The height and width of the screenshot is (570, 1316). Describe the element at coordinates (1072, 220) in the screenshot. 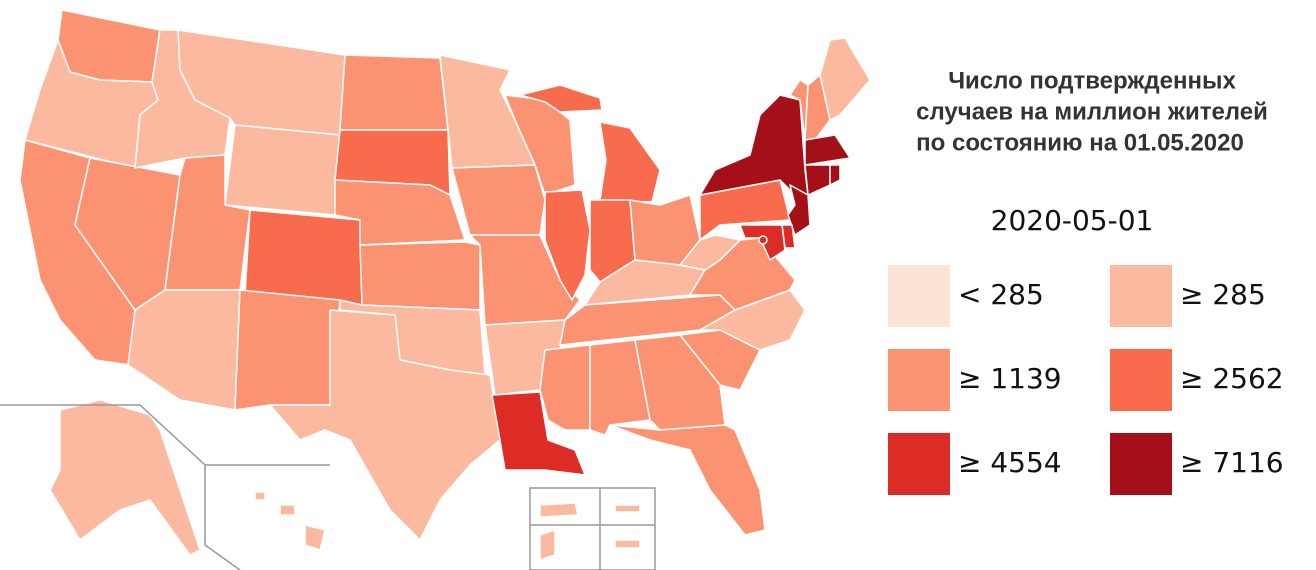

I see `legend-title: 2020-05-01` at that location.